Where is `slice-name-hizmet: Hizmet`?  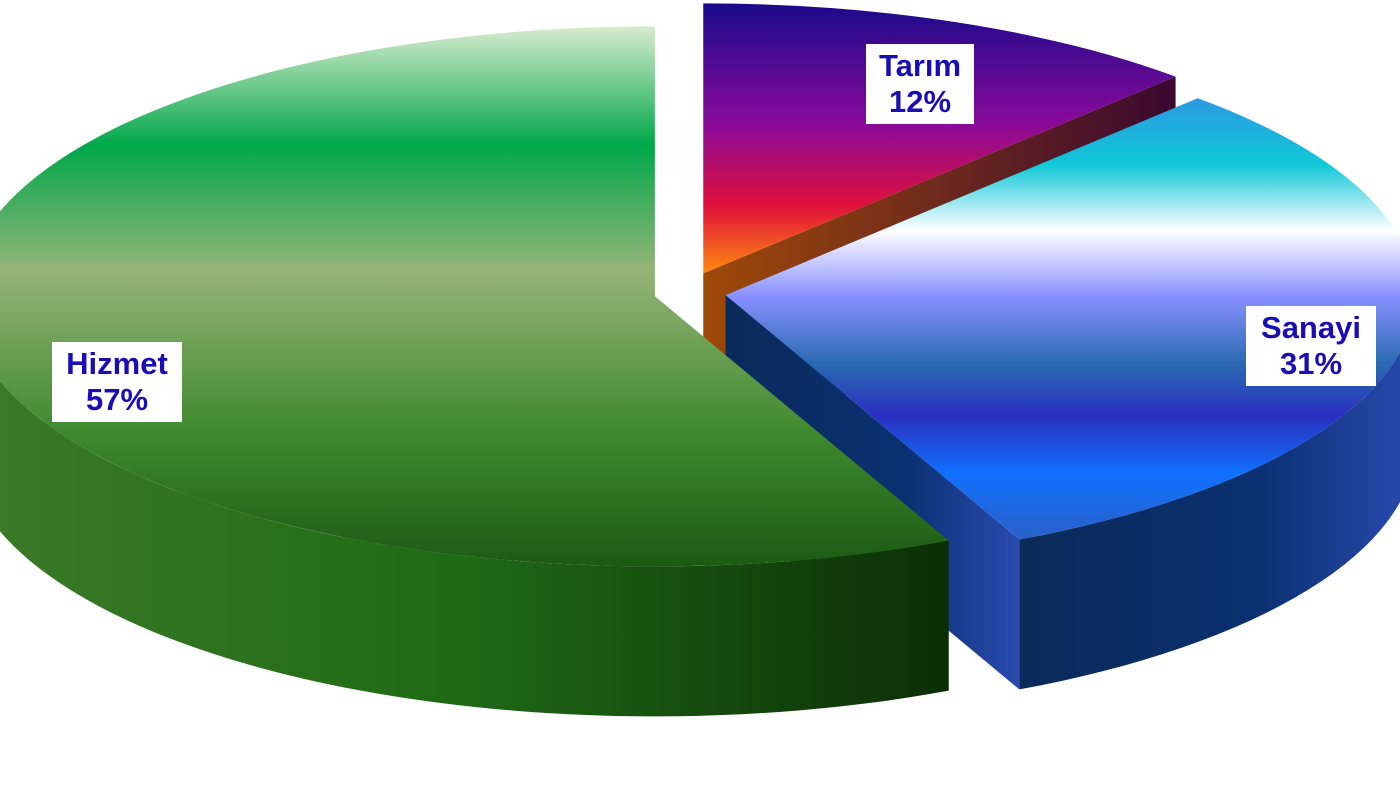 slice-name-hizmet: Hizmet is located at coordinates (117, 363).